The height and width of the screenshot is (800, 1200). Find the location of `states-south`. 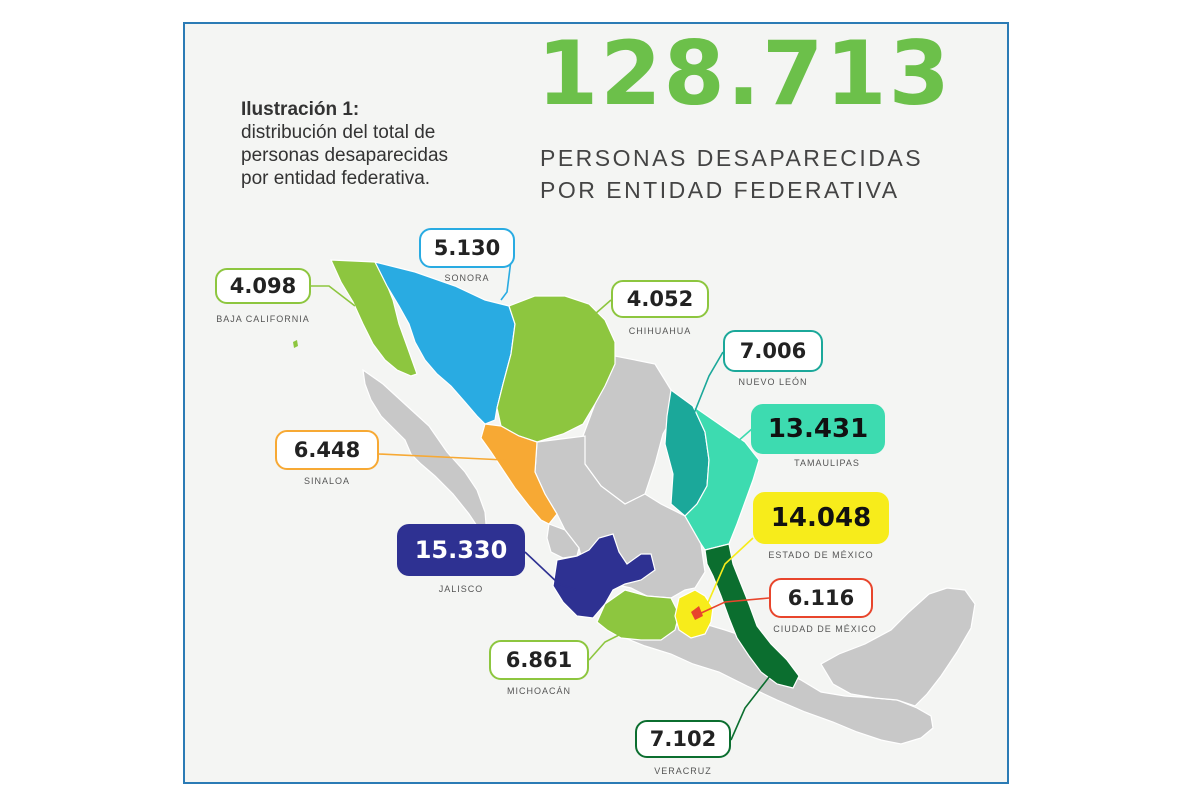

states-south is located at coordinates (768, 682).